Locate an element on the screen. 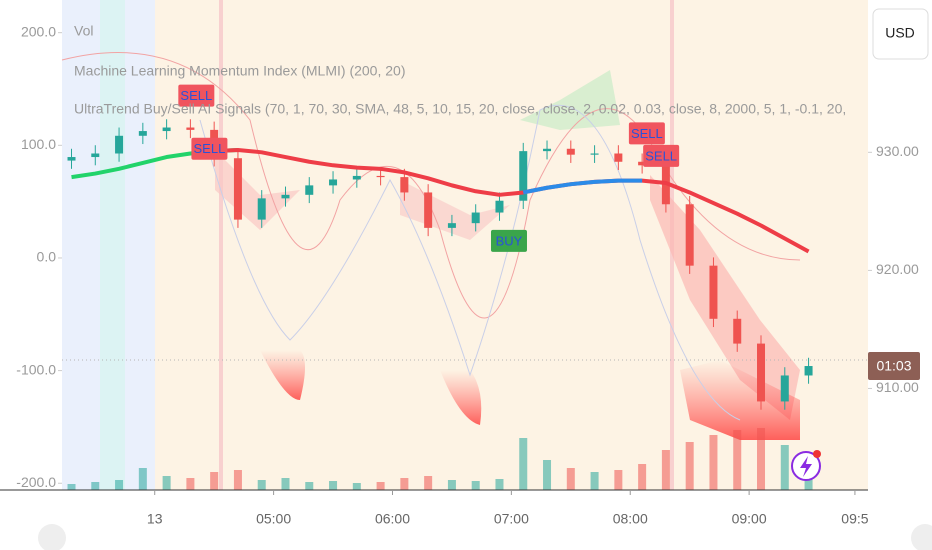 The image size is (932, 550). currency: USD is located at coordinates (900, 33).